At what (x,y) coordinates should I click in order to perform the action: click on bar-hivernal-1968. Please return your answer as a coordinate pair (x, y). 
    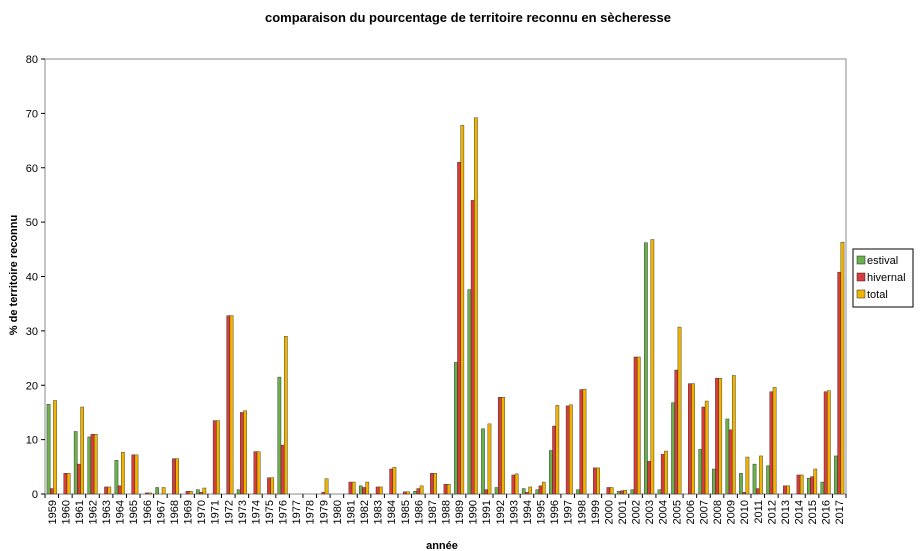
    Looking at the image, I should click on (174, 476).